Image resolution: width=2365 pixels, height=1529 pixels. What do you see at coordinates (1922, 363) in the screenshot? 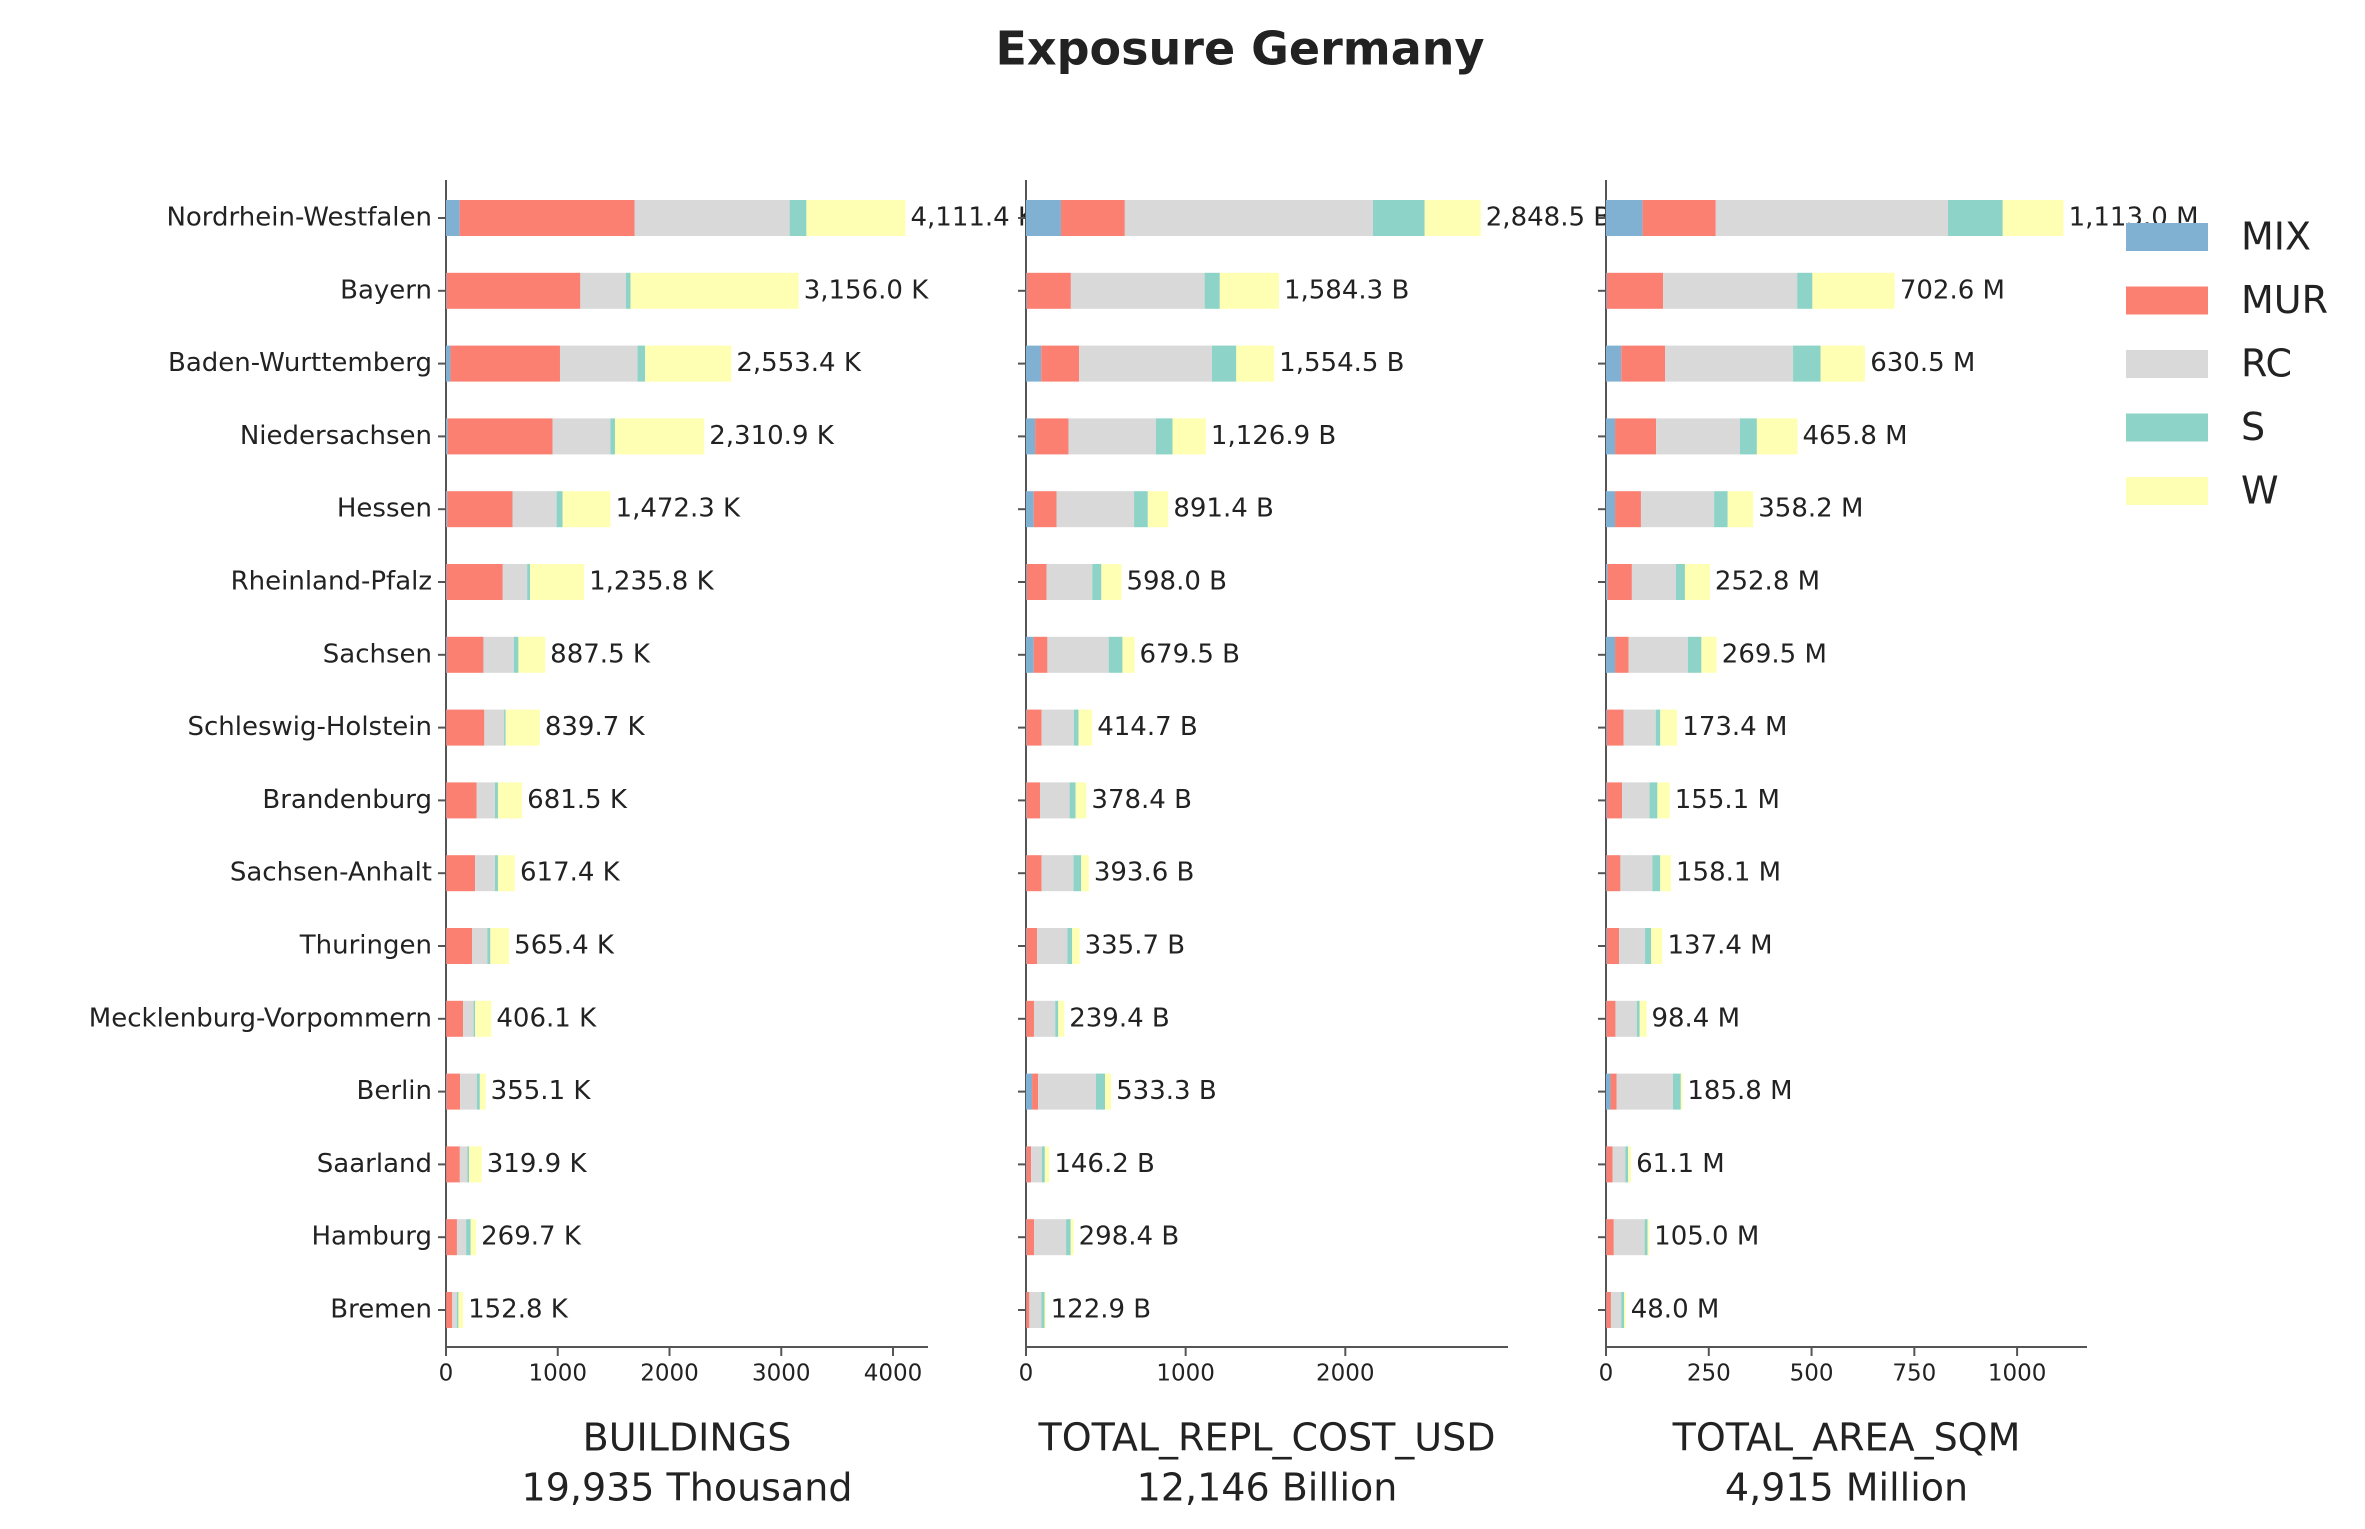
I see `value-label: 630.5 M` at bounding box center [1922, 363].